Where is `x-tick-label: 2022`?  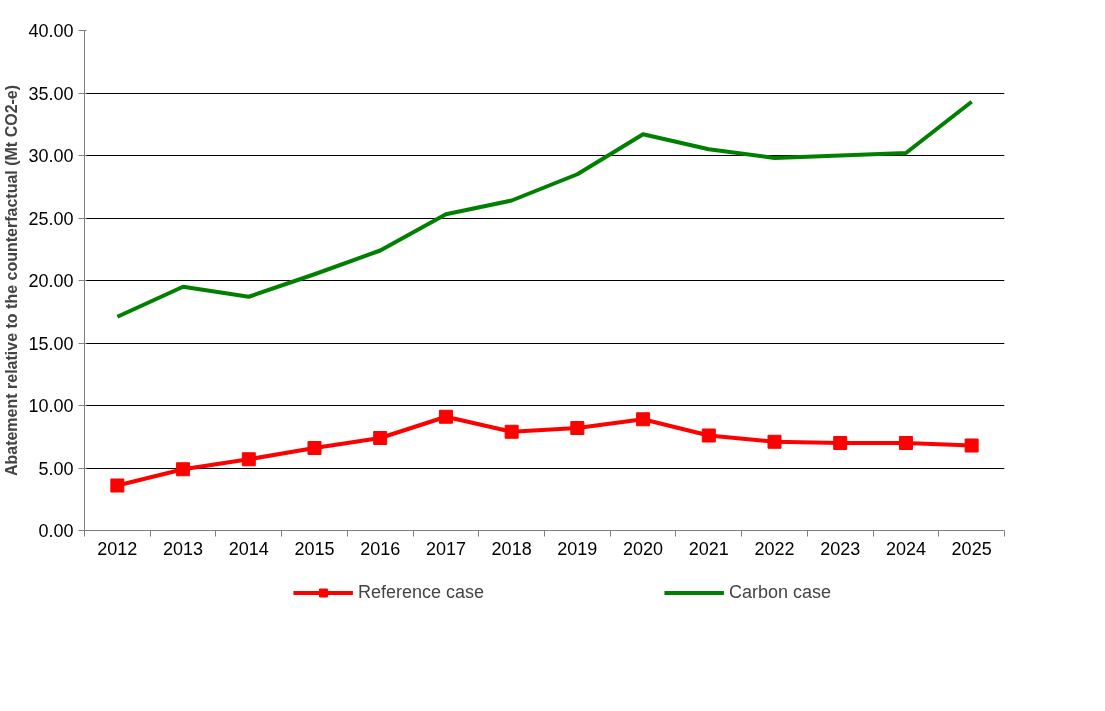
x-tick-label: 2022 is located at coordinates (774, 548).